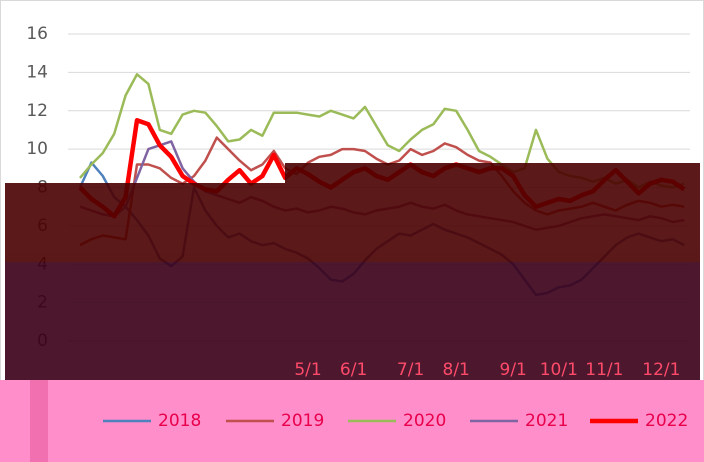 The image size is (704, 462). Describe the element at coordinates (179, 421) in the screenshot. I see `legend-label: 2018` at that location.